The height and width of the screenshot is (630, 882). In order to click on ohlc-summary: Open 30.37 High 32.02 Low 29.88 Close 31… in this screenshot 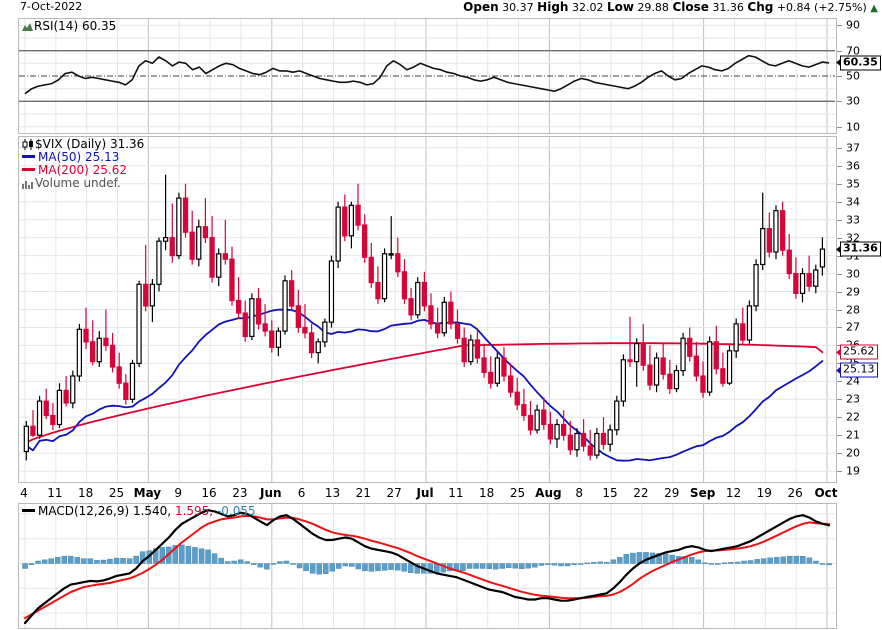, I will do `click(670, 7)`.